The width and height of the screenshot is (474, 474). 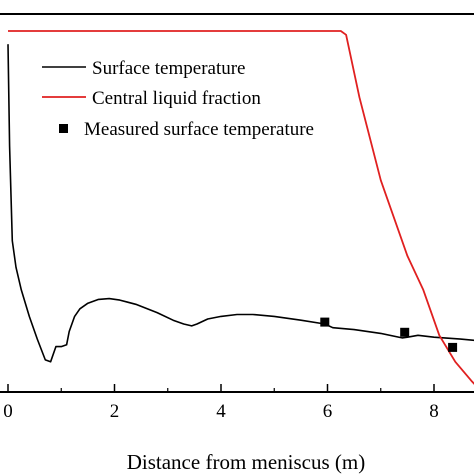 I want to click on x-axis-ticks, so click(x=221, y=388).